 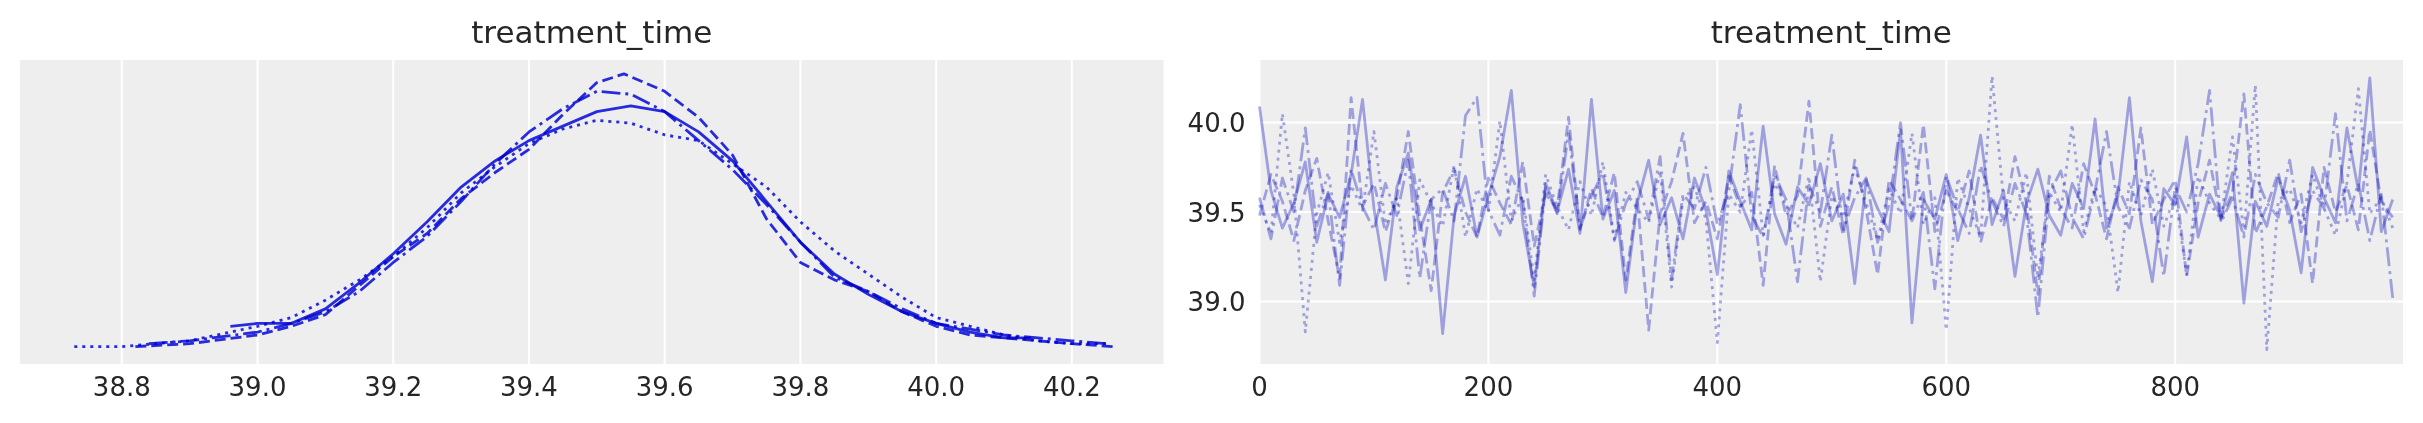 What do you see at coordinates (1216, 123) in the screenshot?
I see `y-tick-label: 40.0` at bounding box center [1216, 123].